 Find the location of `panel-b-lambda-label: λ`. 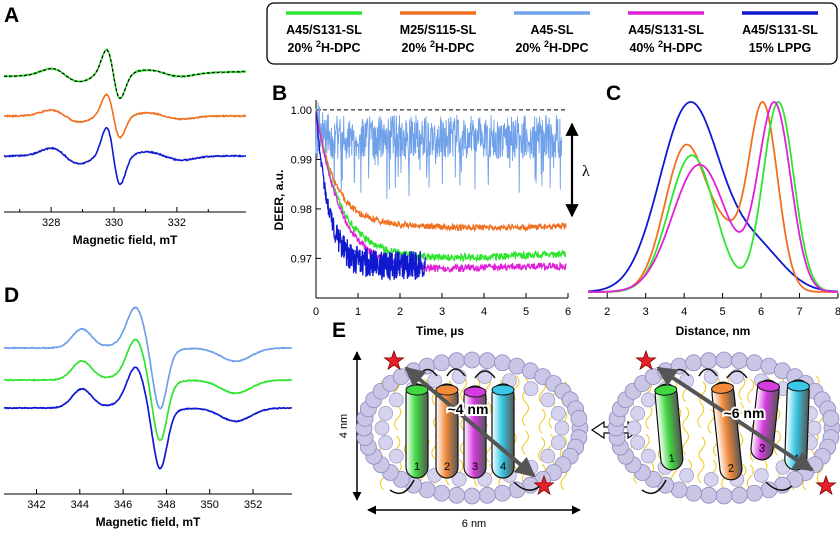

panel-b-lambda-label: λ is located at coordinates (586, 171).